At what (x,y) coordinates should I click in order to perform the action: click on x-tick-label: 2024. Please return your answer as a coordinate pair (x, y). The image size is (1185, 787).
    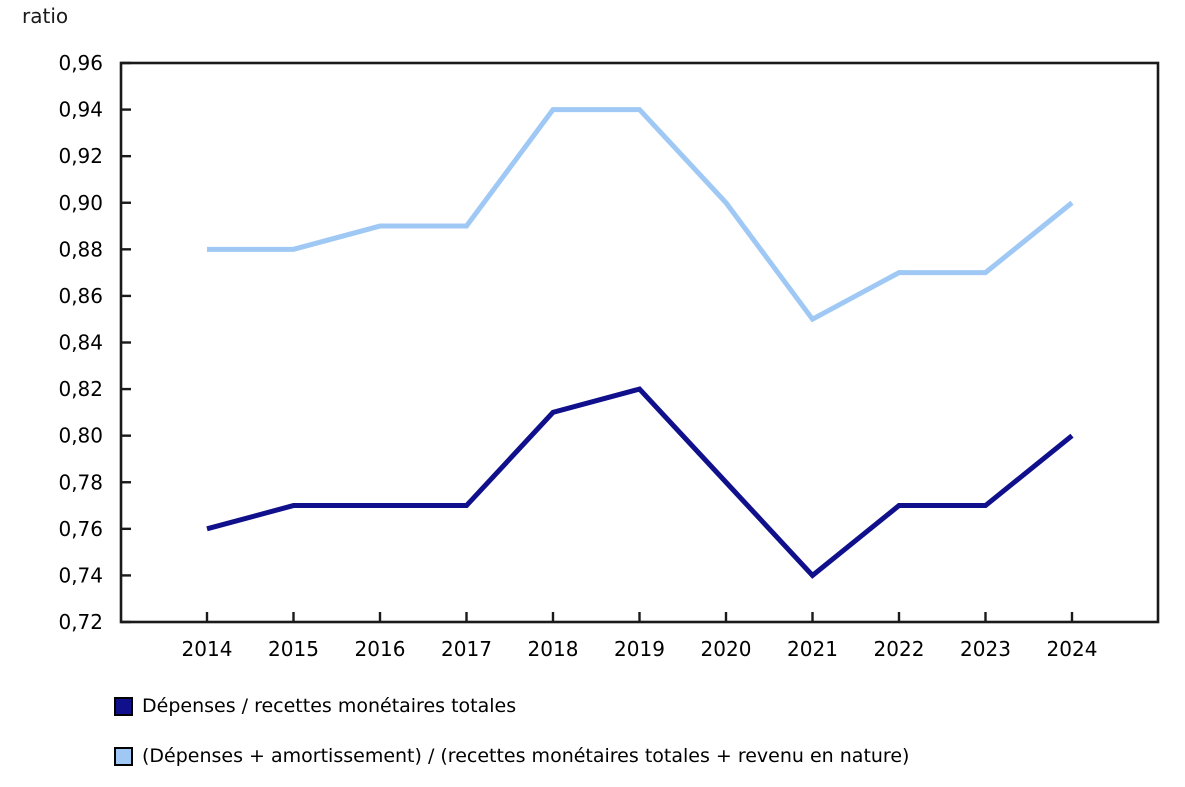
    Looking at the image, I should click on (1072, 649).